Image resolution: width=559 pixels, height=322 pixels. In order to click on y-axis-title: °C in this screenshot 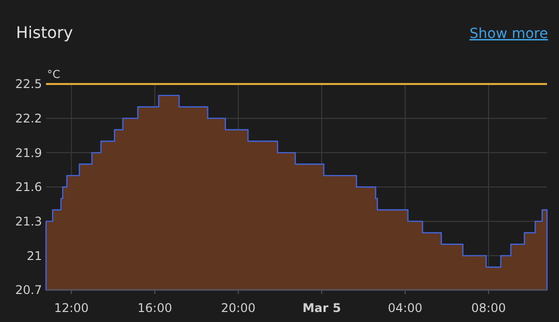, I will do `click(53, 74)`.